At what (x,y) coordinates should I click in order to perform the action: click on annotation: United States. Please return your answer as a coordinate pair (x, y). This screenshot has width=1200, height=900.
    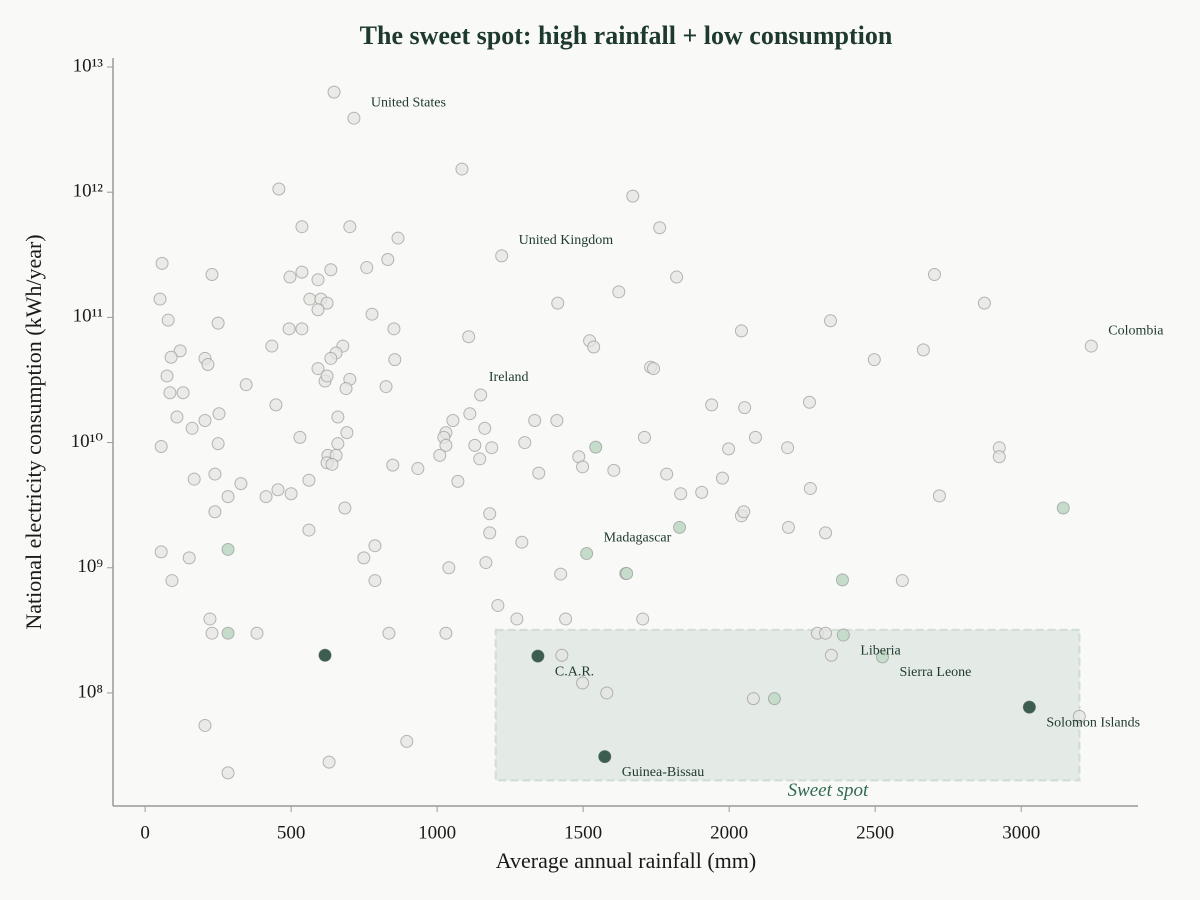
    Looking at the image, I should click on (408, 102).